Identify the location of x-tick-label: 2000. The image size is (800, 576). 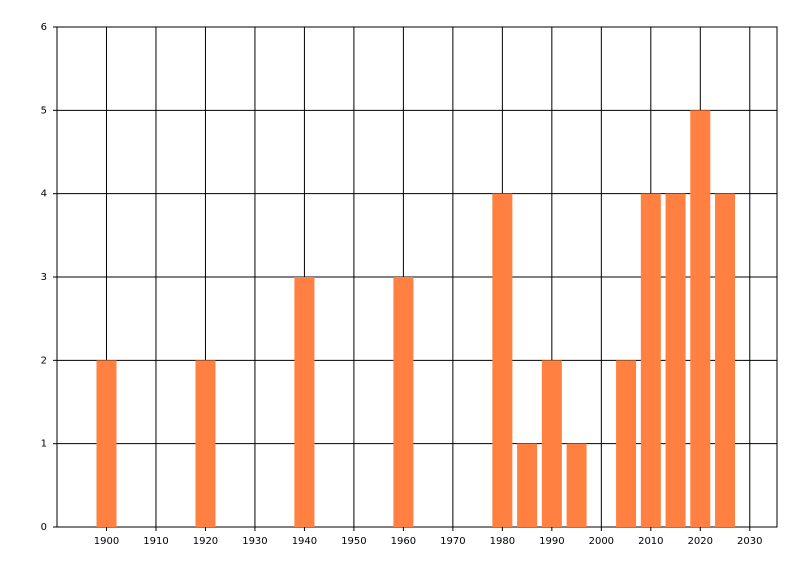
(601, 541).